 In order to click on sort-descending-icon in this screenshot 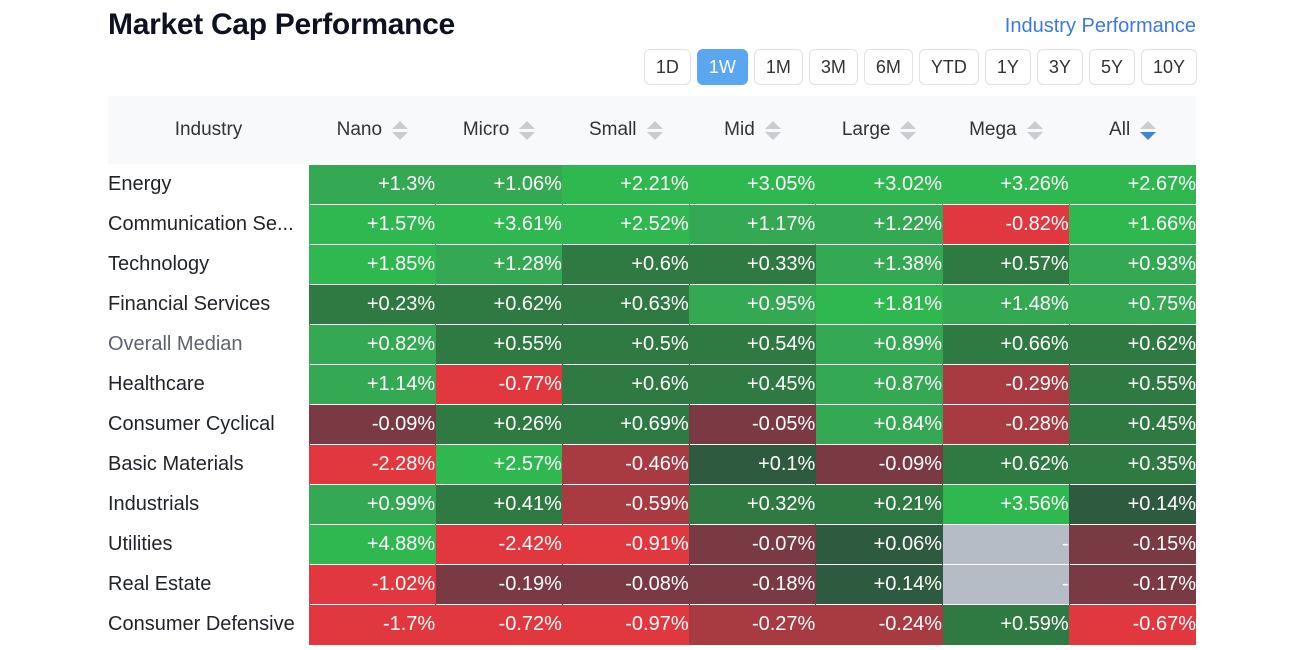, I will do `click(1148, 130)`.